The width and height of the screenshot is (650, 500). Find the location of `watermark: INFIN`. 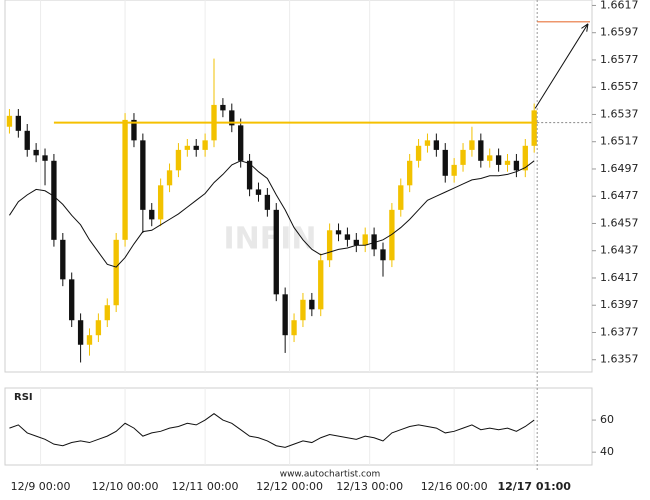

watermark: INFIN is located at coordinates (269, 239).